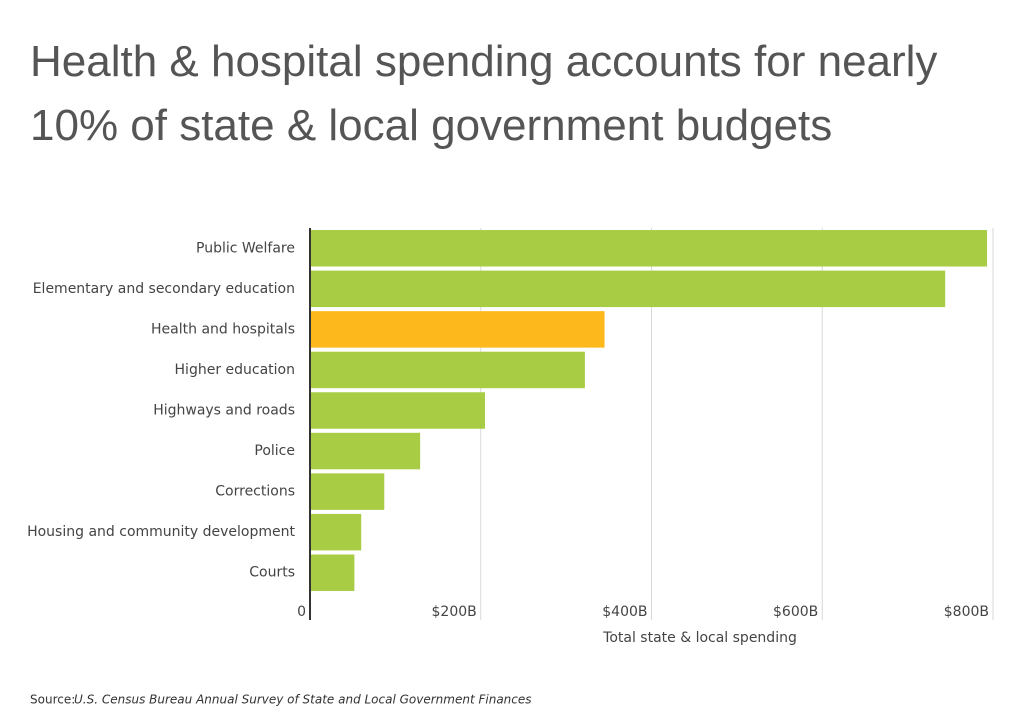 This screenshot has width=1024, height=715. Describe the element at coordinates (795, 612) in the screenshot. I see `x-tick-label: $600B` at that location.